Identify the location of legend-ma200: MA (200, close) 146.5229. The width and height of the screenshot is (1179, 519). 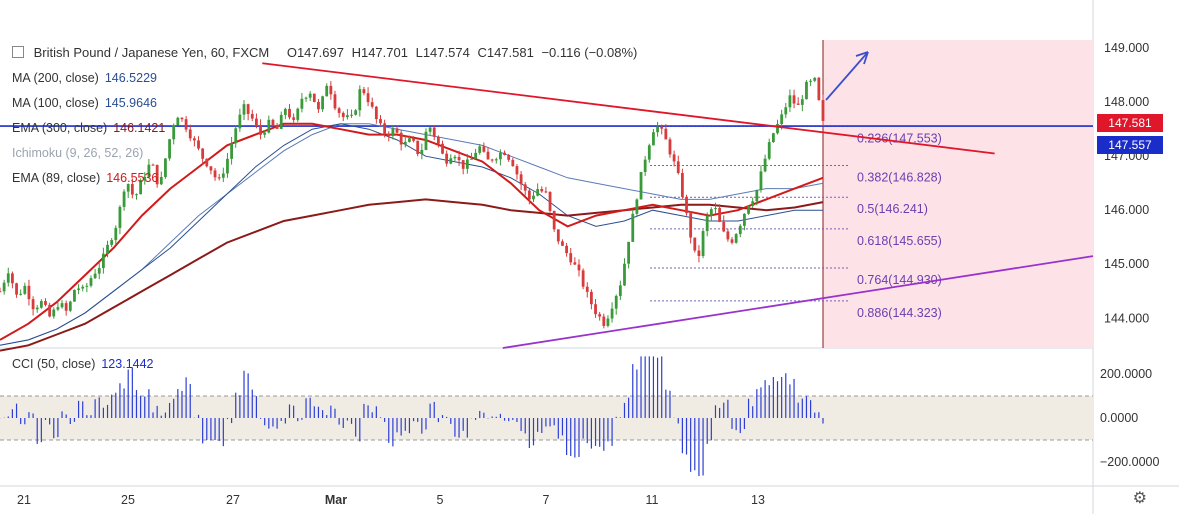
(84, 78).